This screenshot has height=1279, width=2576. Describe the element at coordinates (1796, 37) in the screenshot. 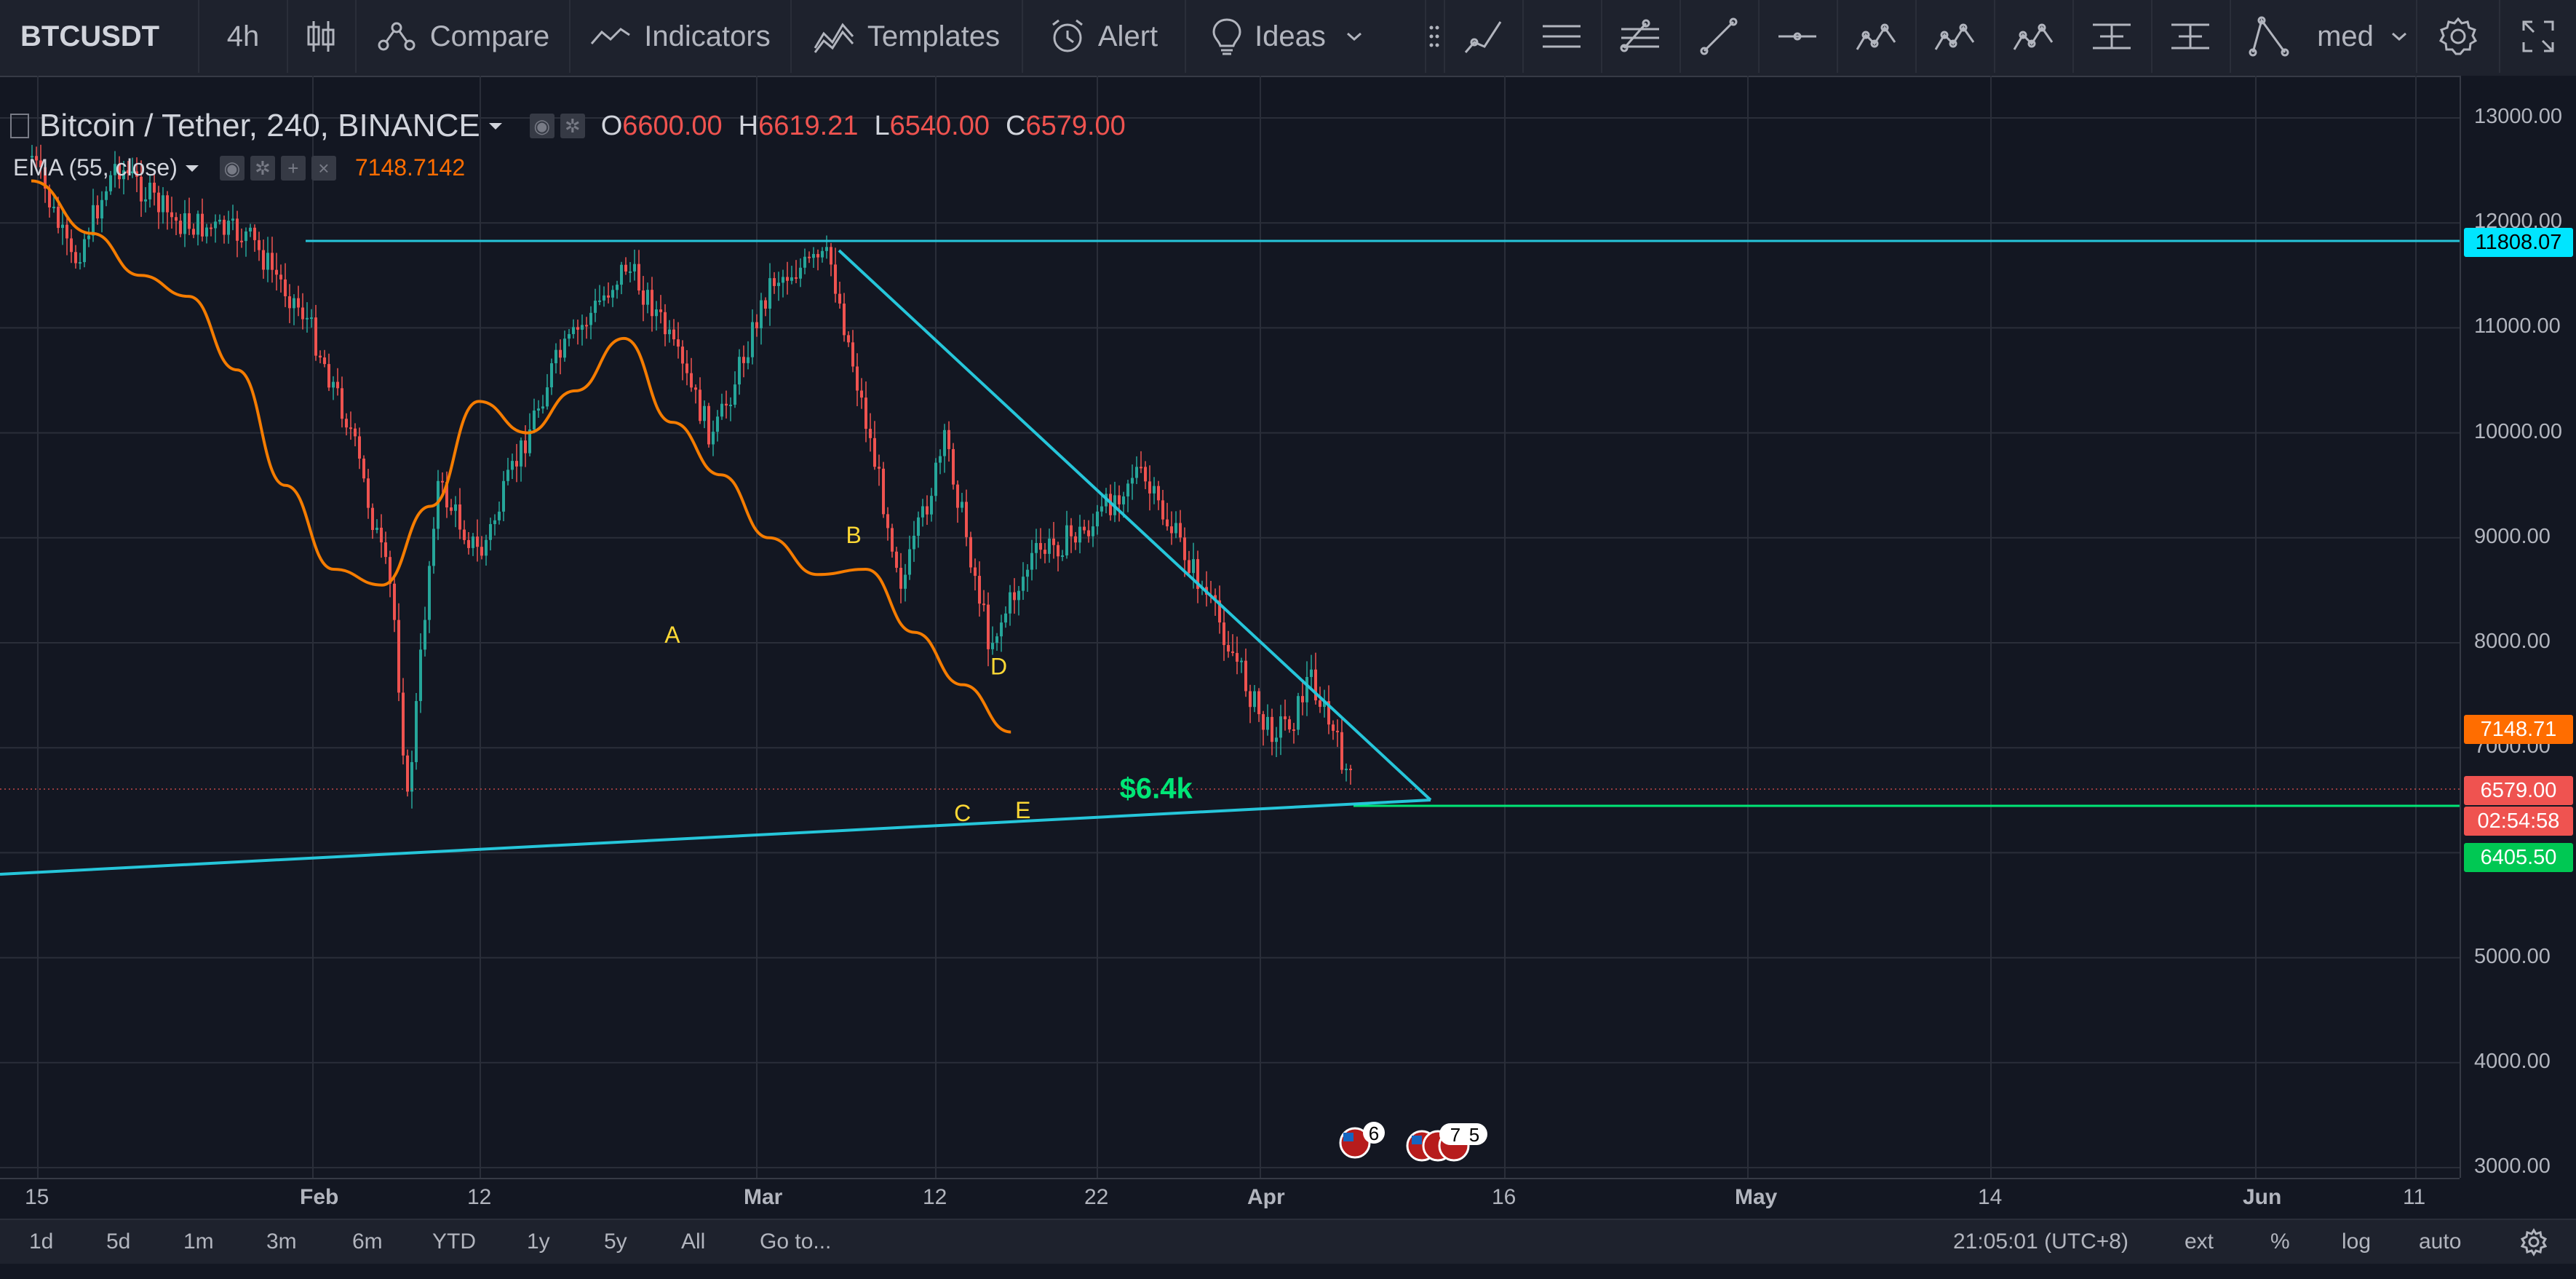

I see `horizontal-line-tool` at that location.